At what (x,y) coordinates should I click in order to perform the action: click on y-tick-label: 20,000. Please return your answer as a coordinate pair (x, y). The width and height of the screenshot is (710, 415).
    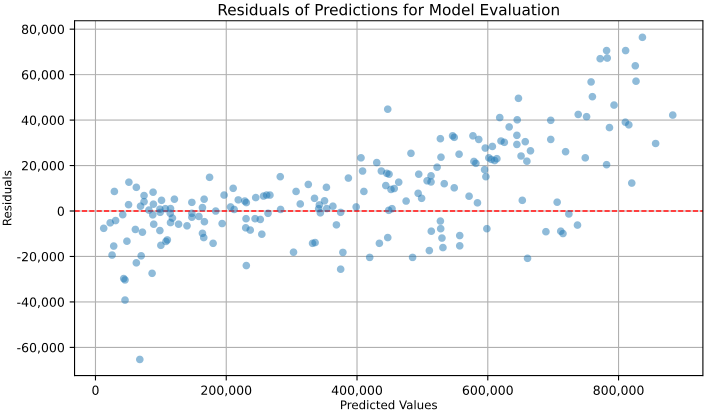
    Looking at the image, I should click on (43, 166).